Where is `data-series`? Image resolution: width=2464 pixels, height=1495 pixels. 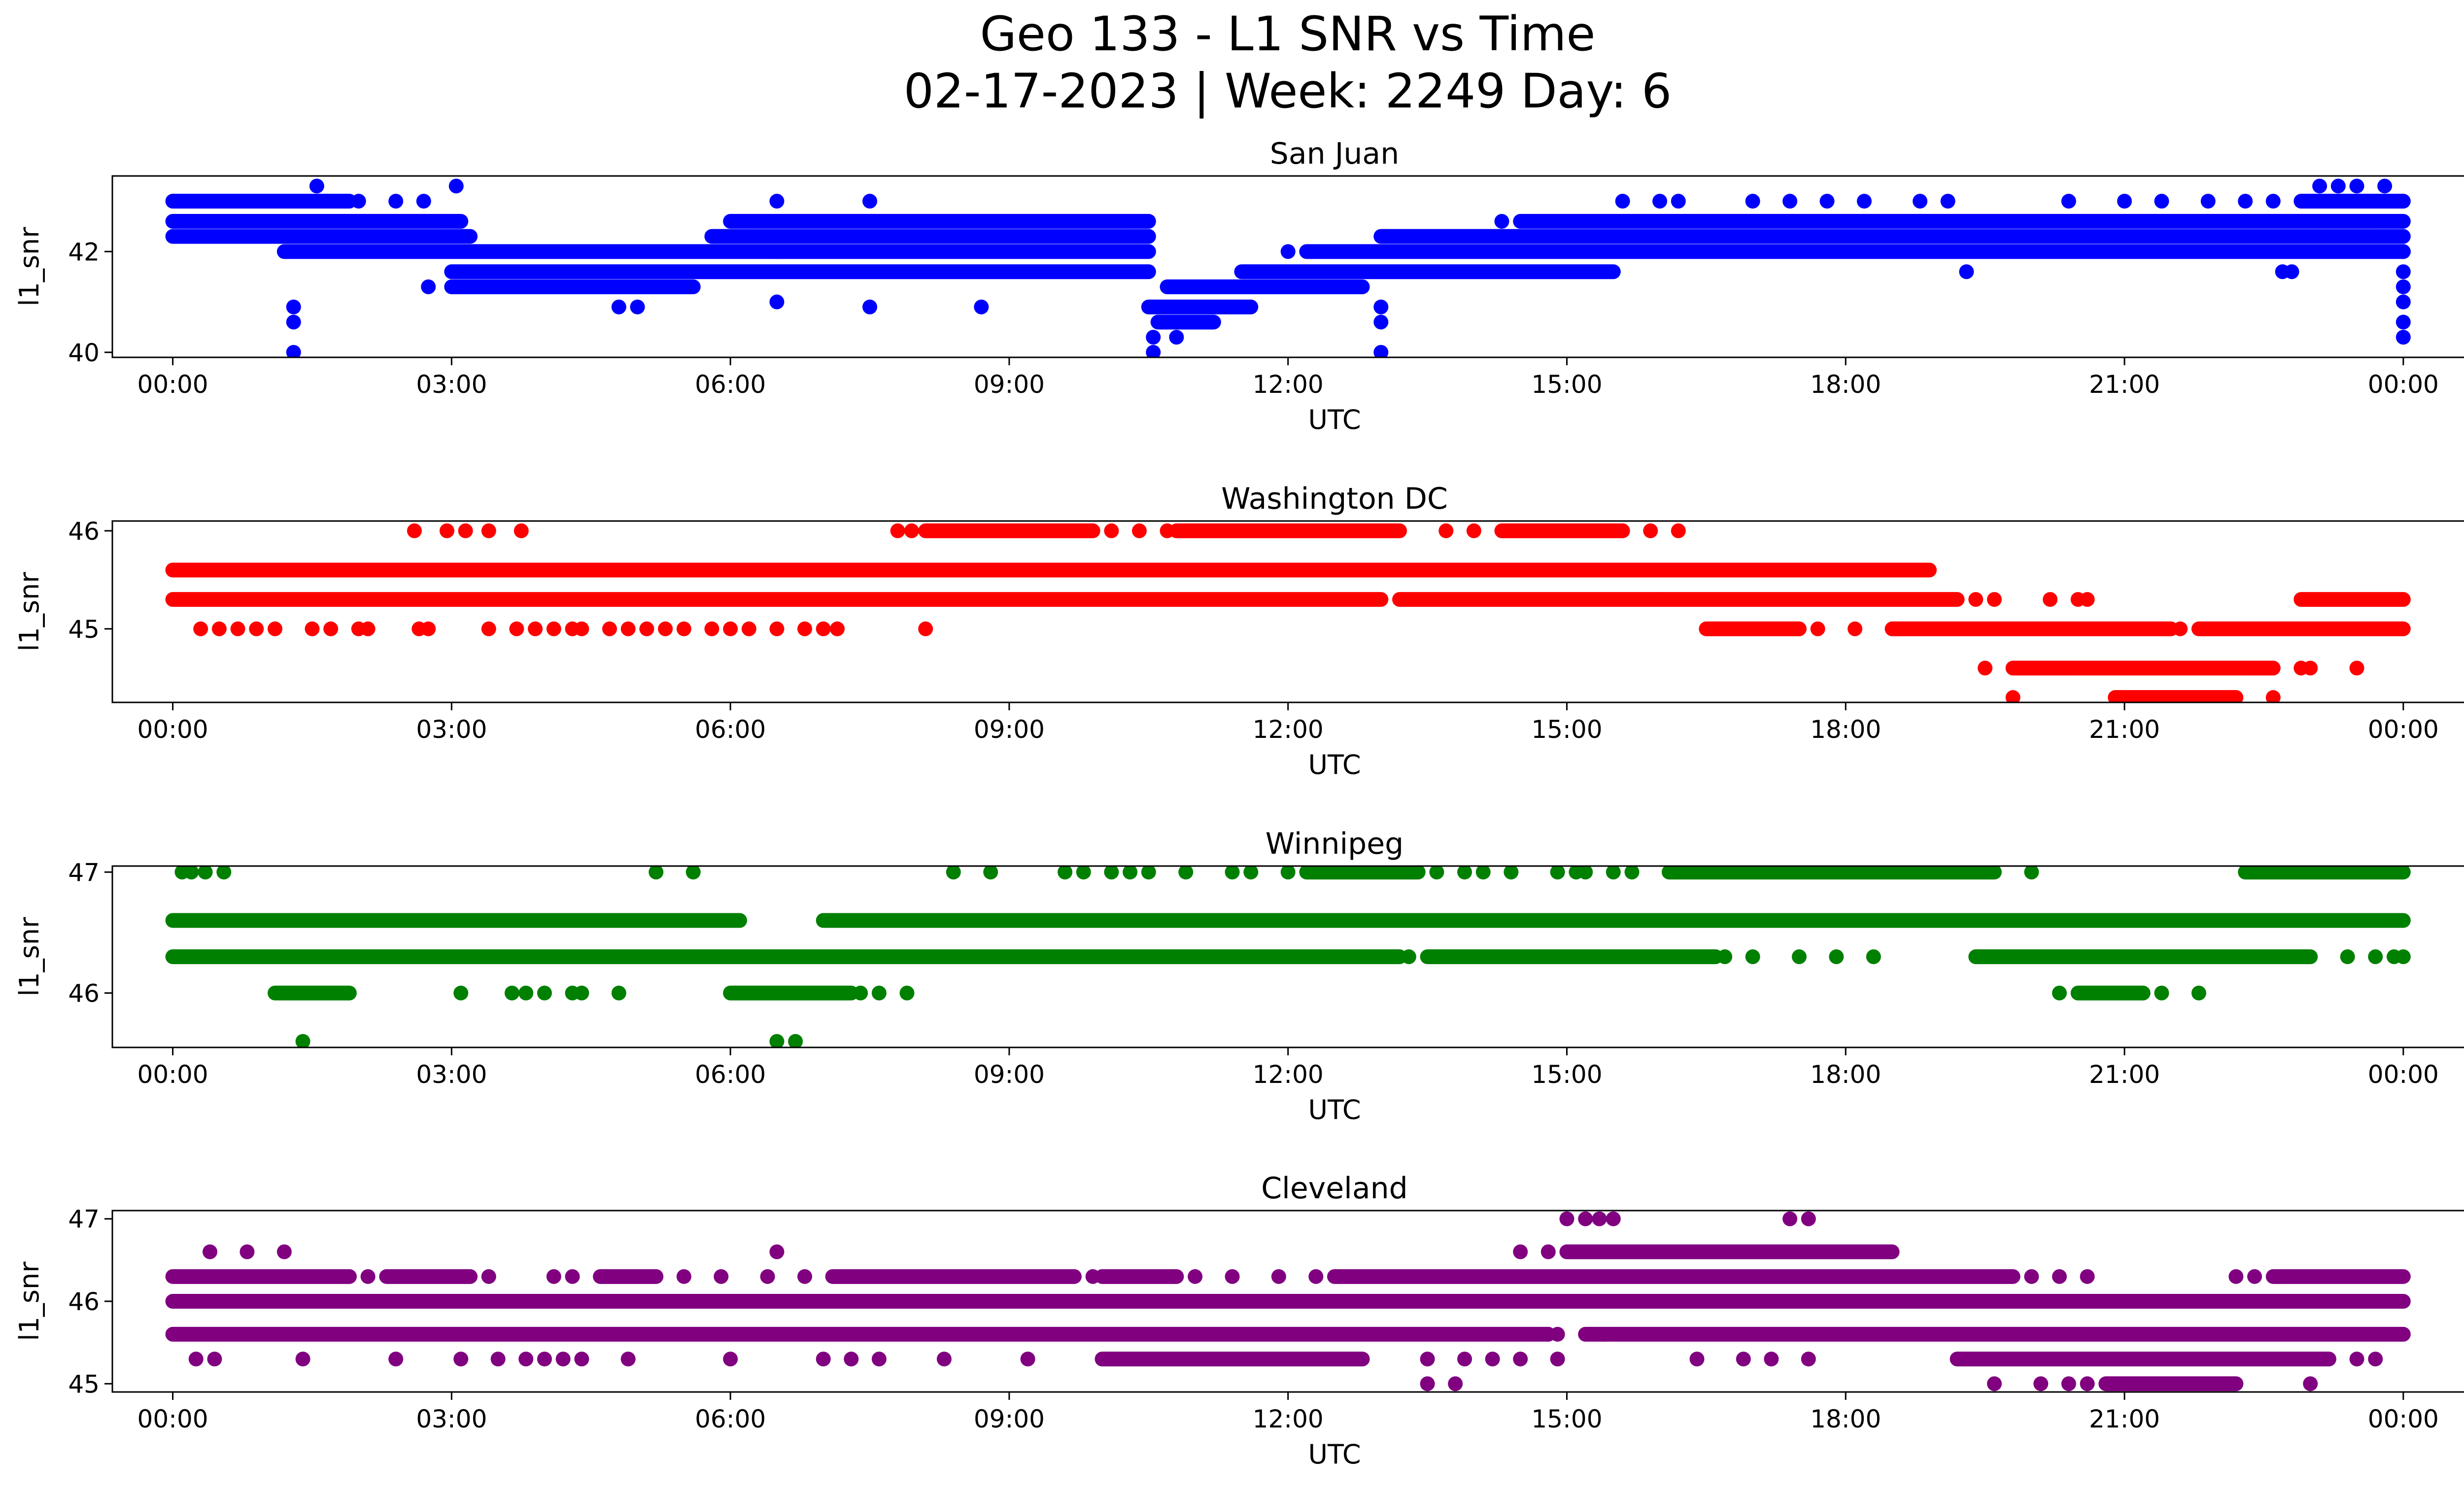
data-series is located at coordinates (1288, 956).